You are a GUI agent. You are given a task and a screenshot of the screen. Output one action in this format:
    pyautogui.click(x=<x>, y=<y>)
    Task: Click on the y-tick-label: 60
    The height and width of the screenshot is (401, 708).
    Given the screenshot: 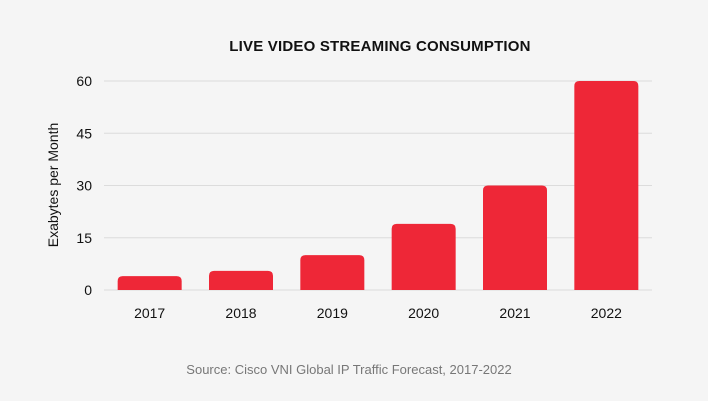 What is the action you would take?
    pyautogui.click(x=84, y=81)
    